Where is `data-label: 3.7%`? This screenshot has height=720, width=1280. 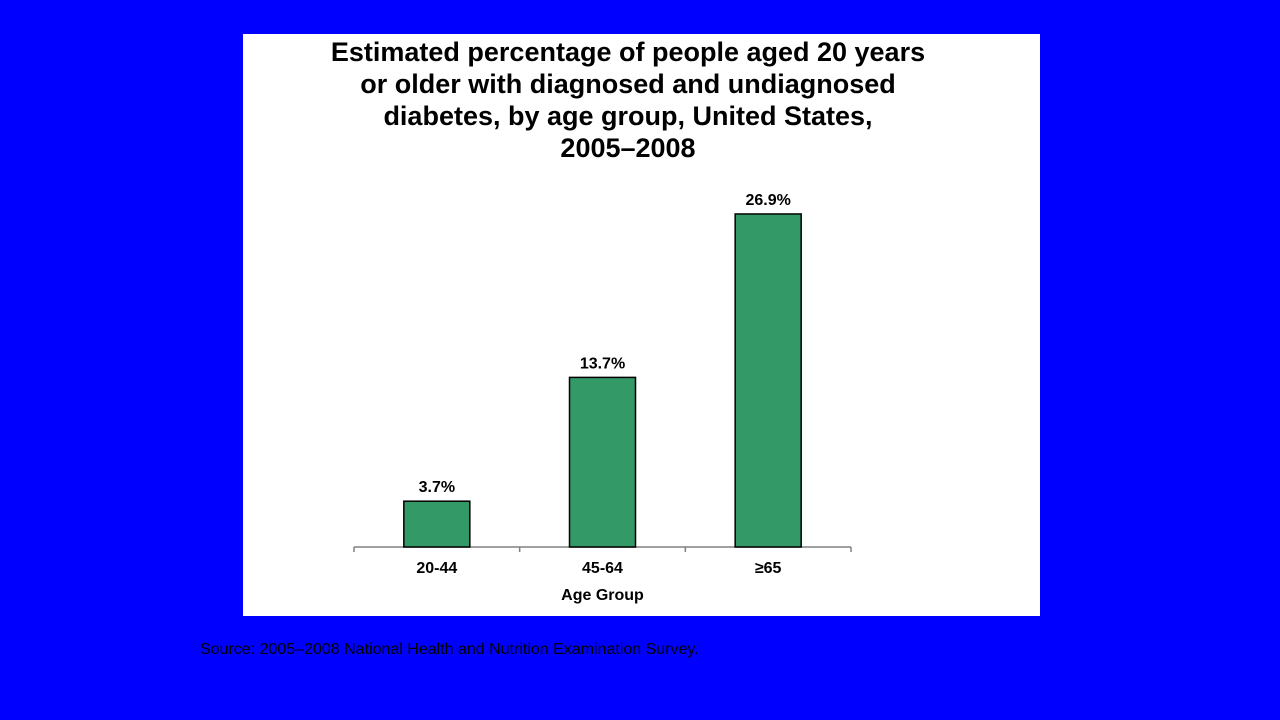 data-label: 3.7% is located at coordinates (437, 487).